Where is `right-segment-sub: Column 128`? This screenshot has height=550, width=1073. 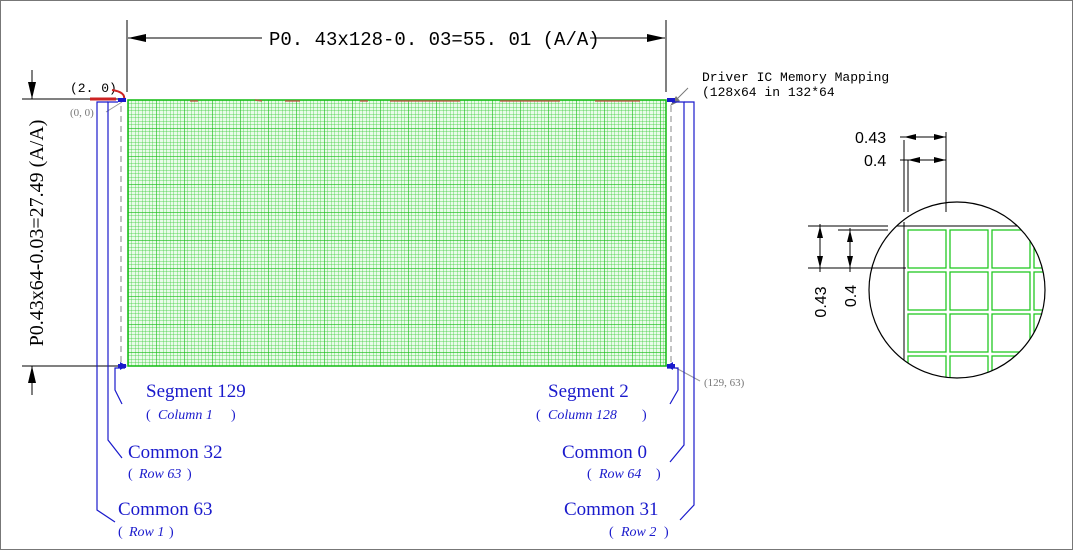 right-segment-sub: Column 128 is located at coordinates (582, 415).